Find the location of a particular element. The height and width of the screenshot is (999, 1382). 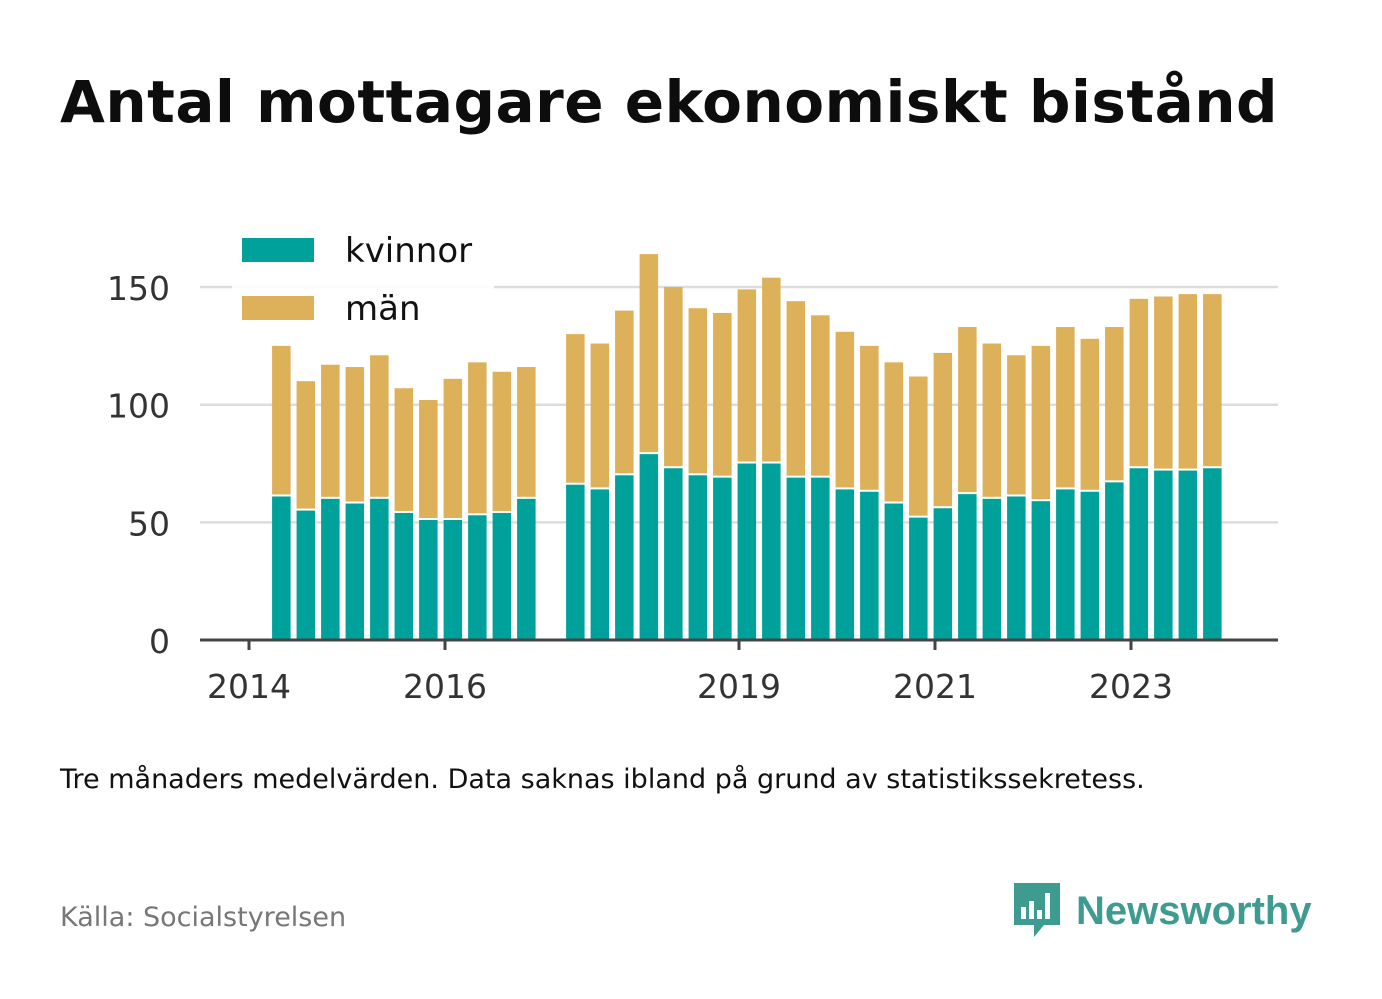

x-axis: 2014 2016 2019 2021 2023 is located at coordinates (739, 672).